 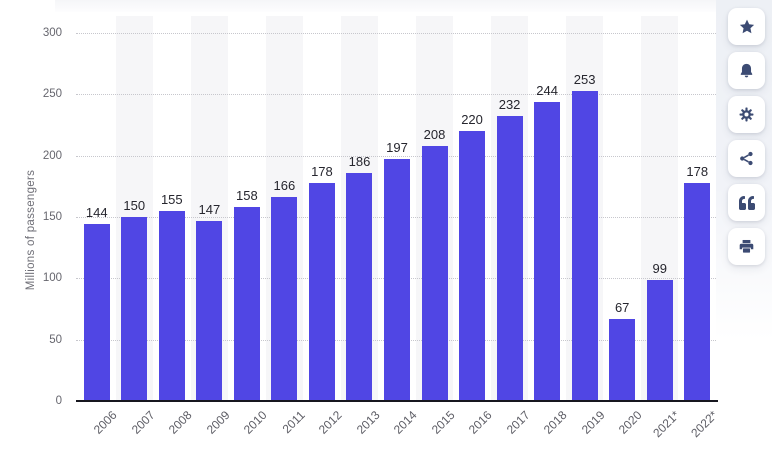 I want to click on x-tick-label: 2014, so click(x=405, y=422).